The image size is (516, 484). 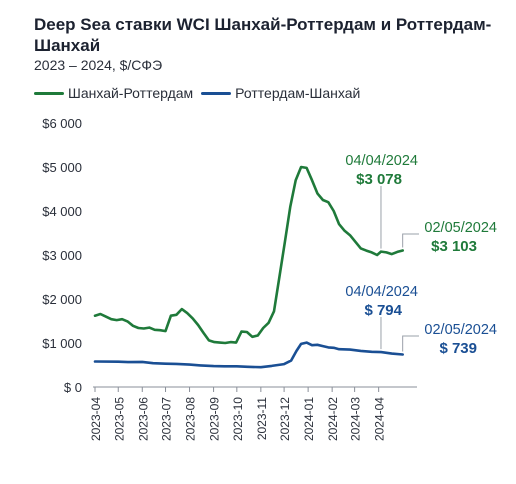 I want to click on annotation-value-label: $ 794, so click(x=383, y=310).